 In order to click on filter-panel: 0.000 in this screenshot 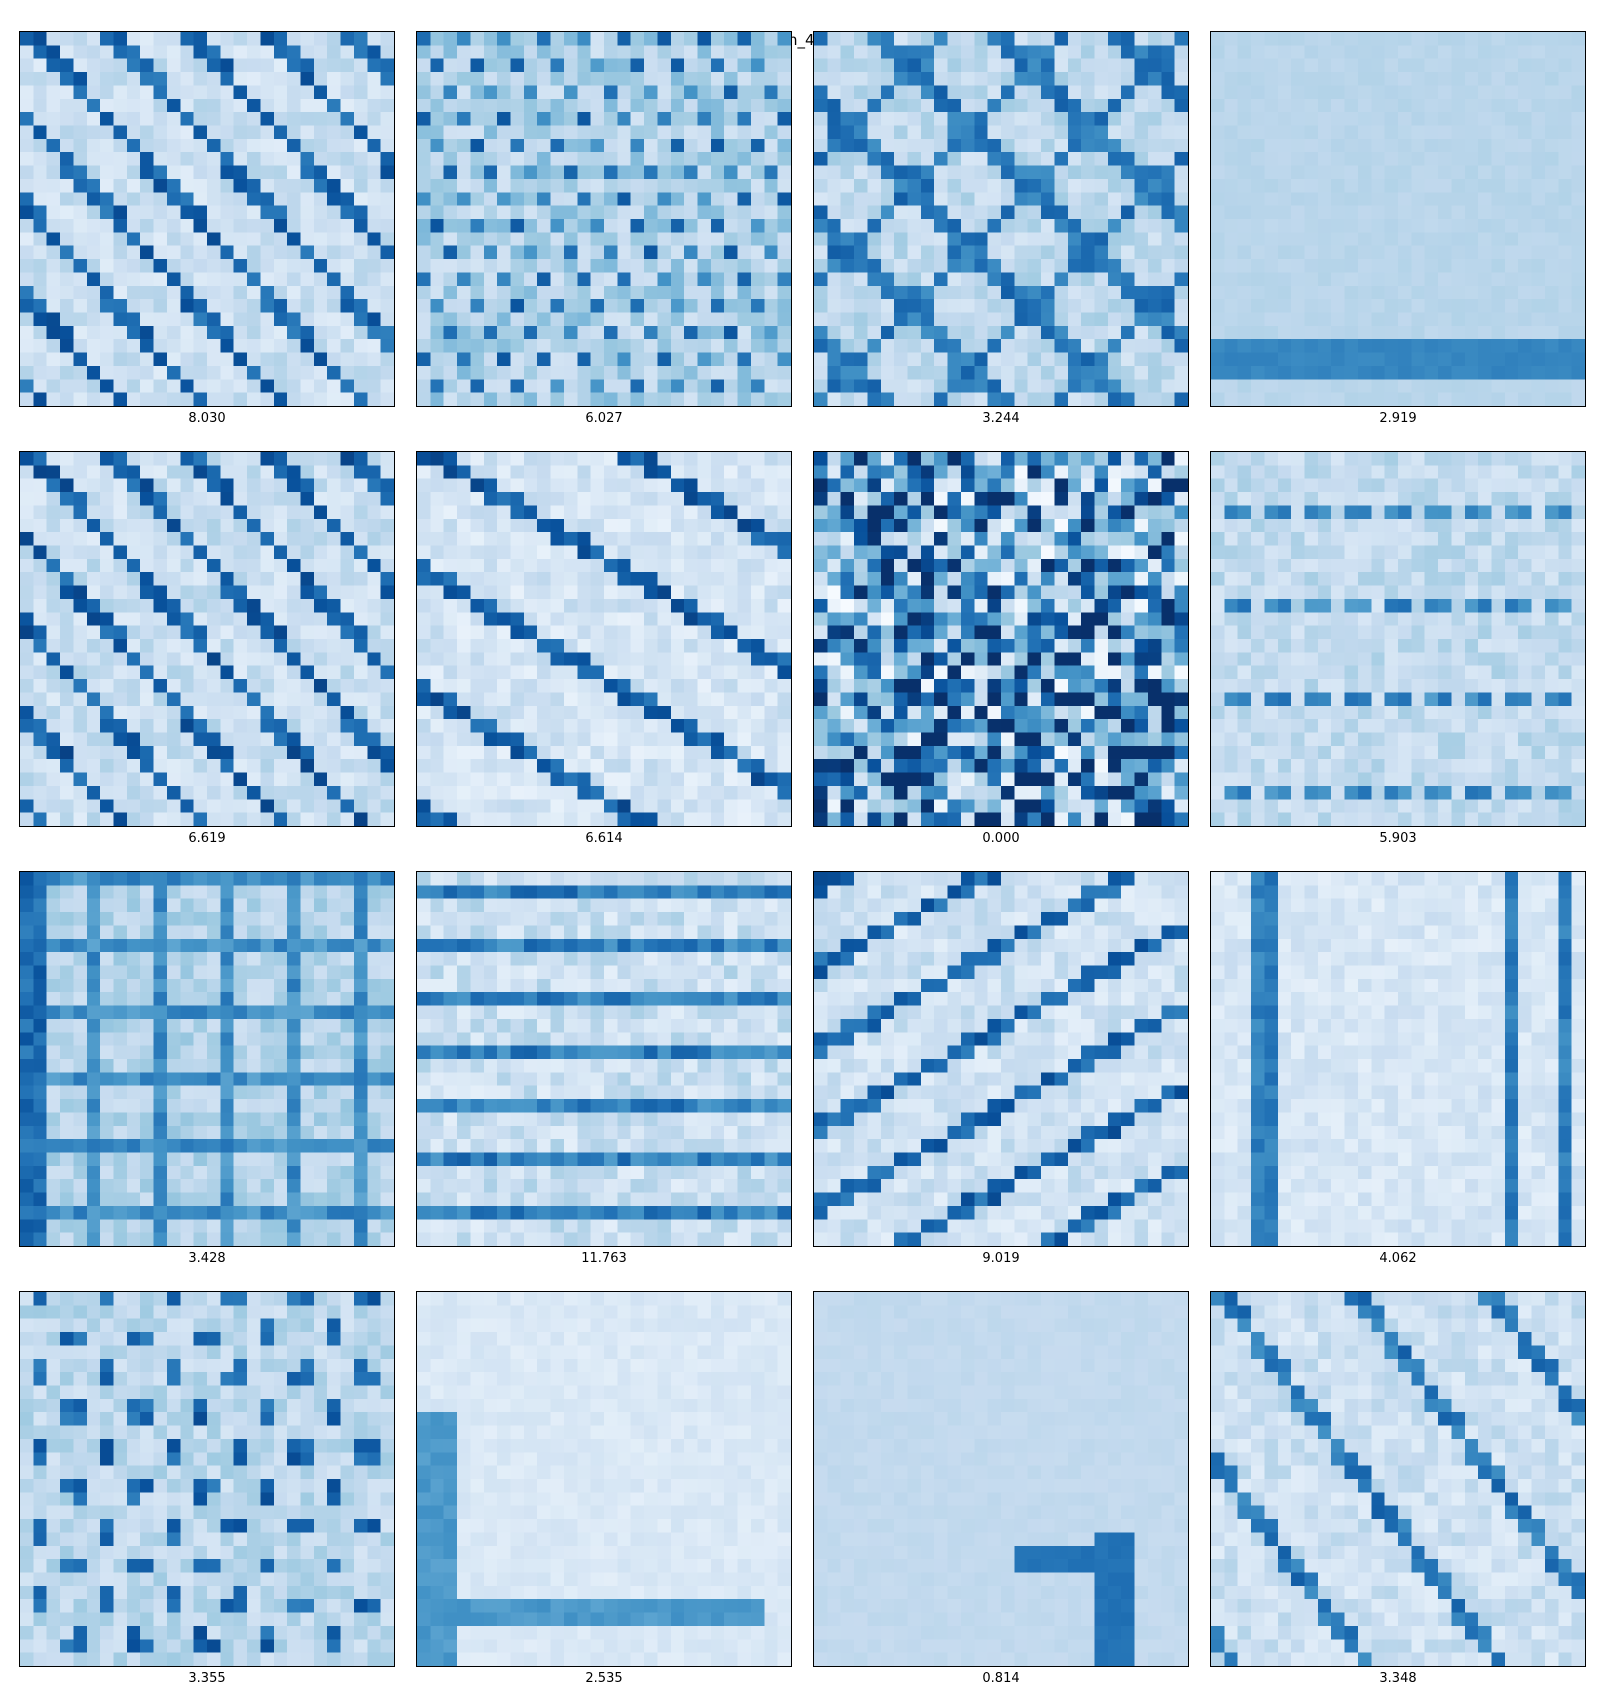, I will do `click(1001, 649)`.